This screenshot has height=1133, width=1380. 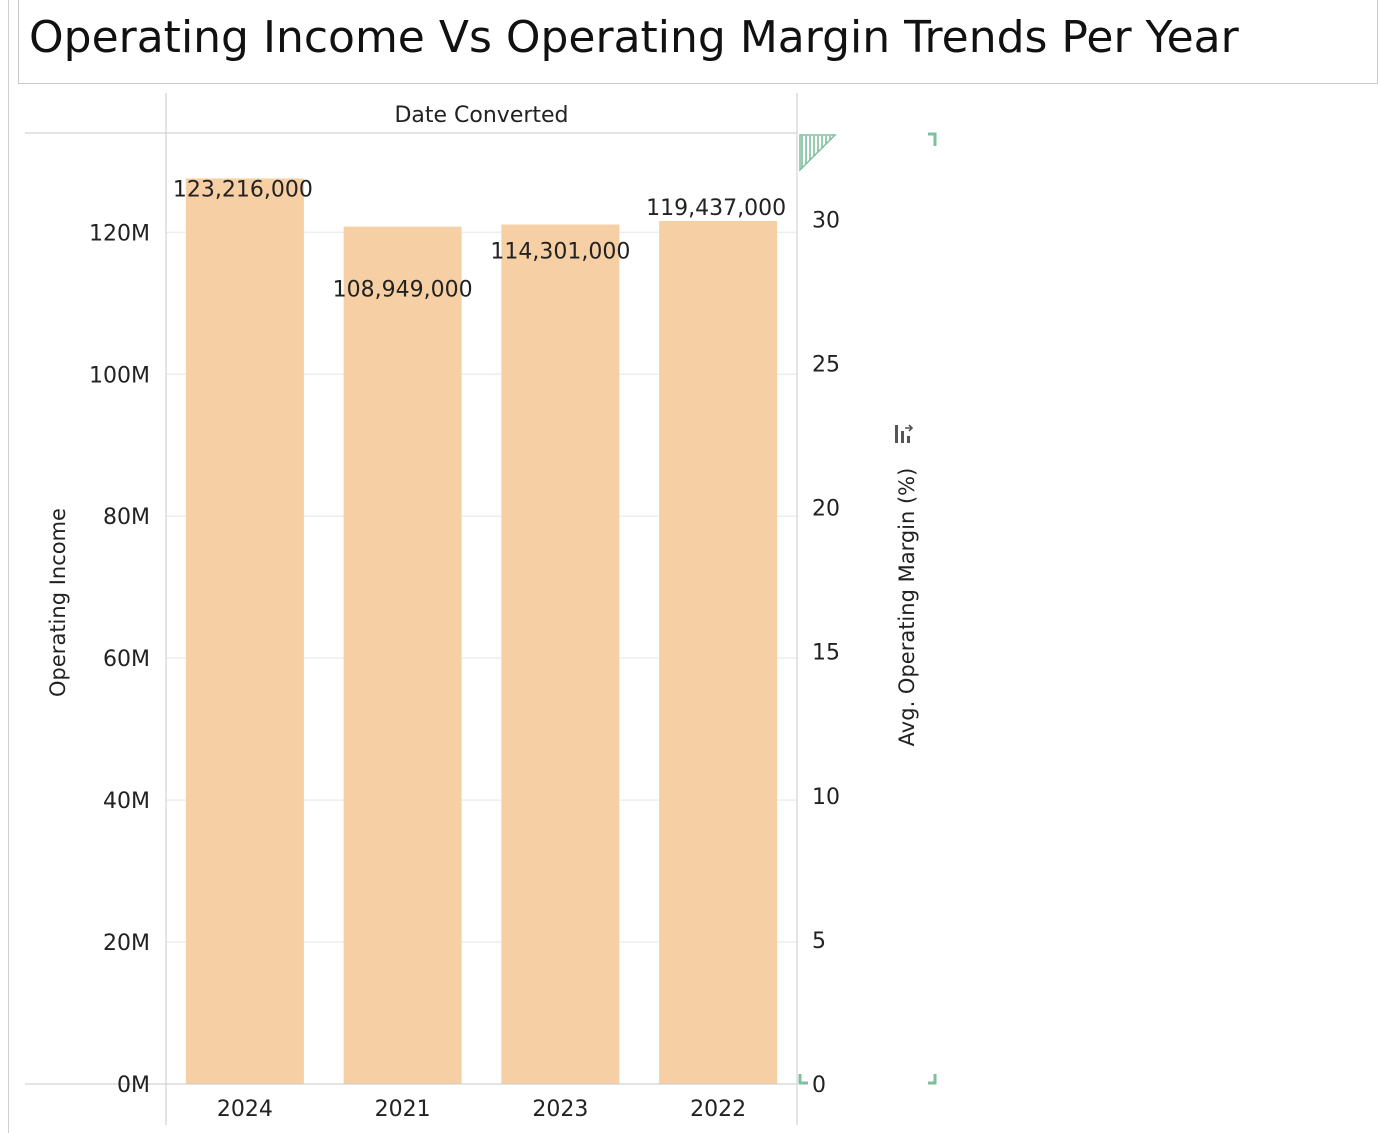 What do you see at coordinates (819, 1085) in the screenshot?
I see `y2-tick-label: 0` at bounding box center [819, 1085].